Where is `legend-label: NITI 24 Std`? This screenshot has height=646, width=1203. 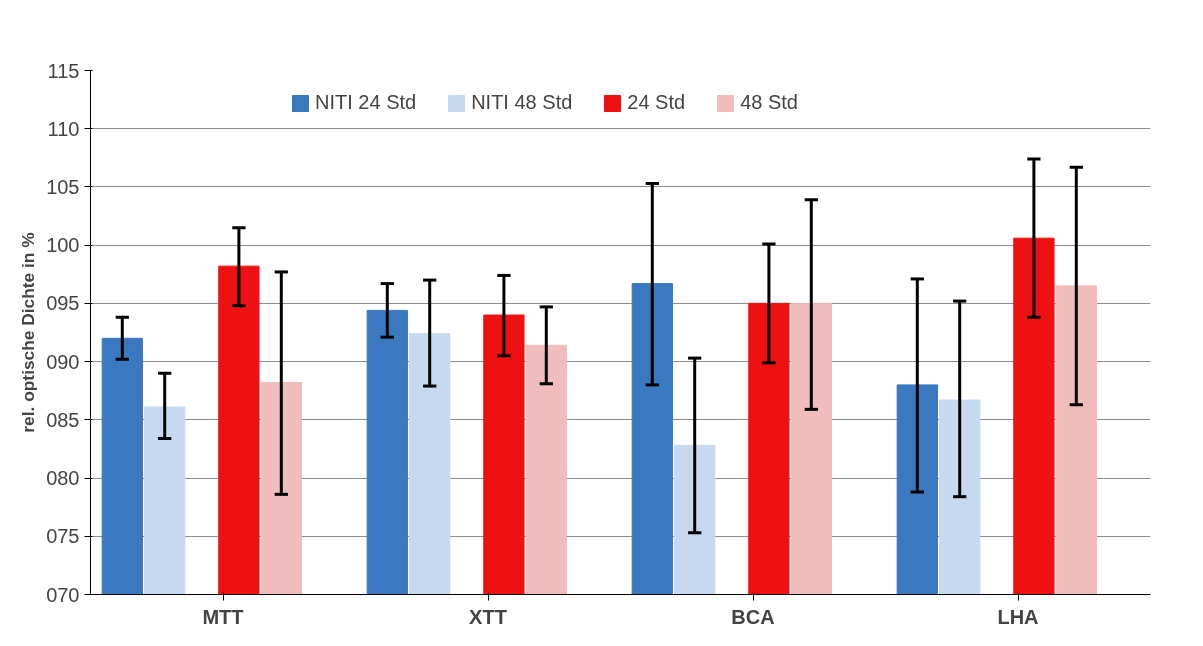 legend-label: NITI 24 Std is located at coordinates (366, 102).